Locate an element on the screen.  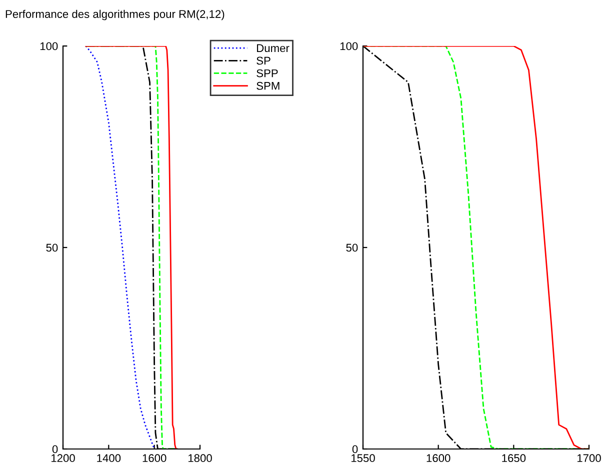
chart-title: Performance des algorithmes pour RM(2,12) is located at coordinates (115, 15).